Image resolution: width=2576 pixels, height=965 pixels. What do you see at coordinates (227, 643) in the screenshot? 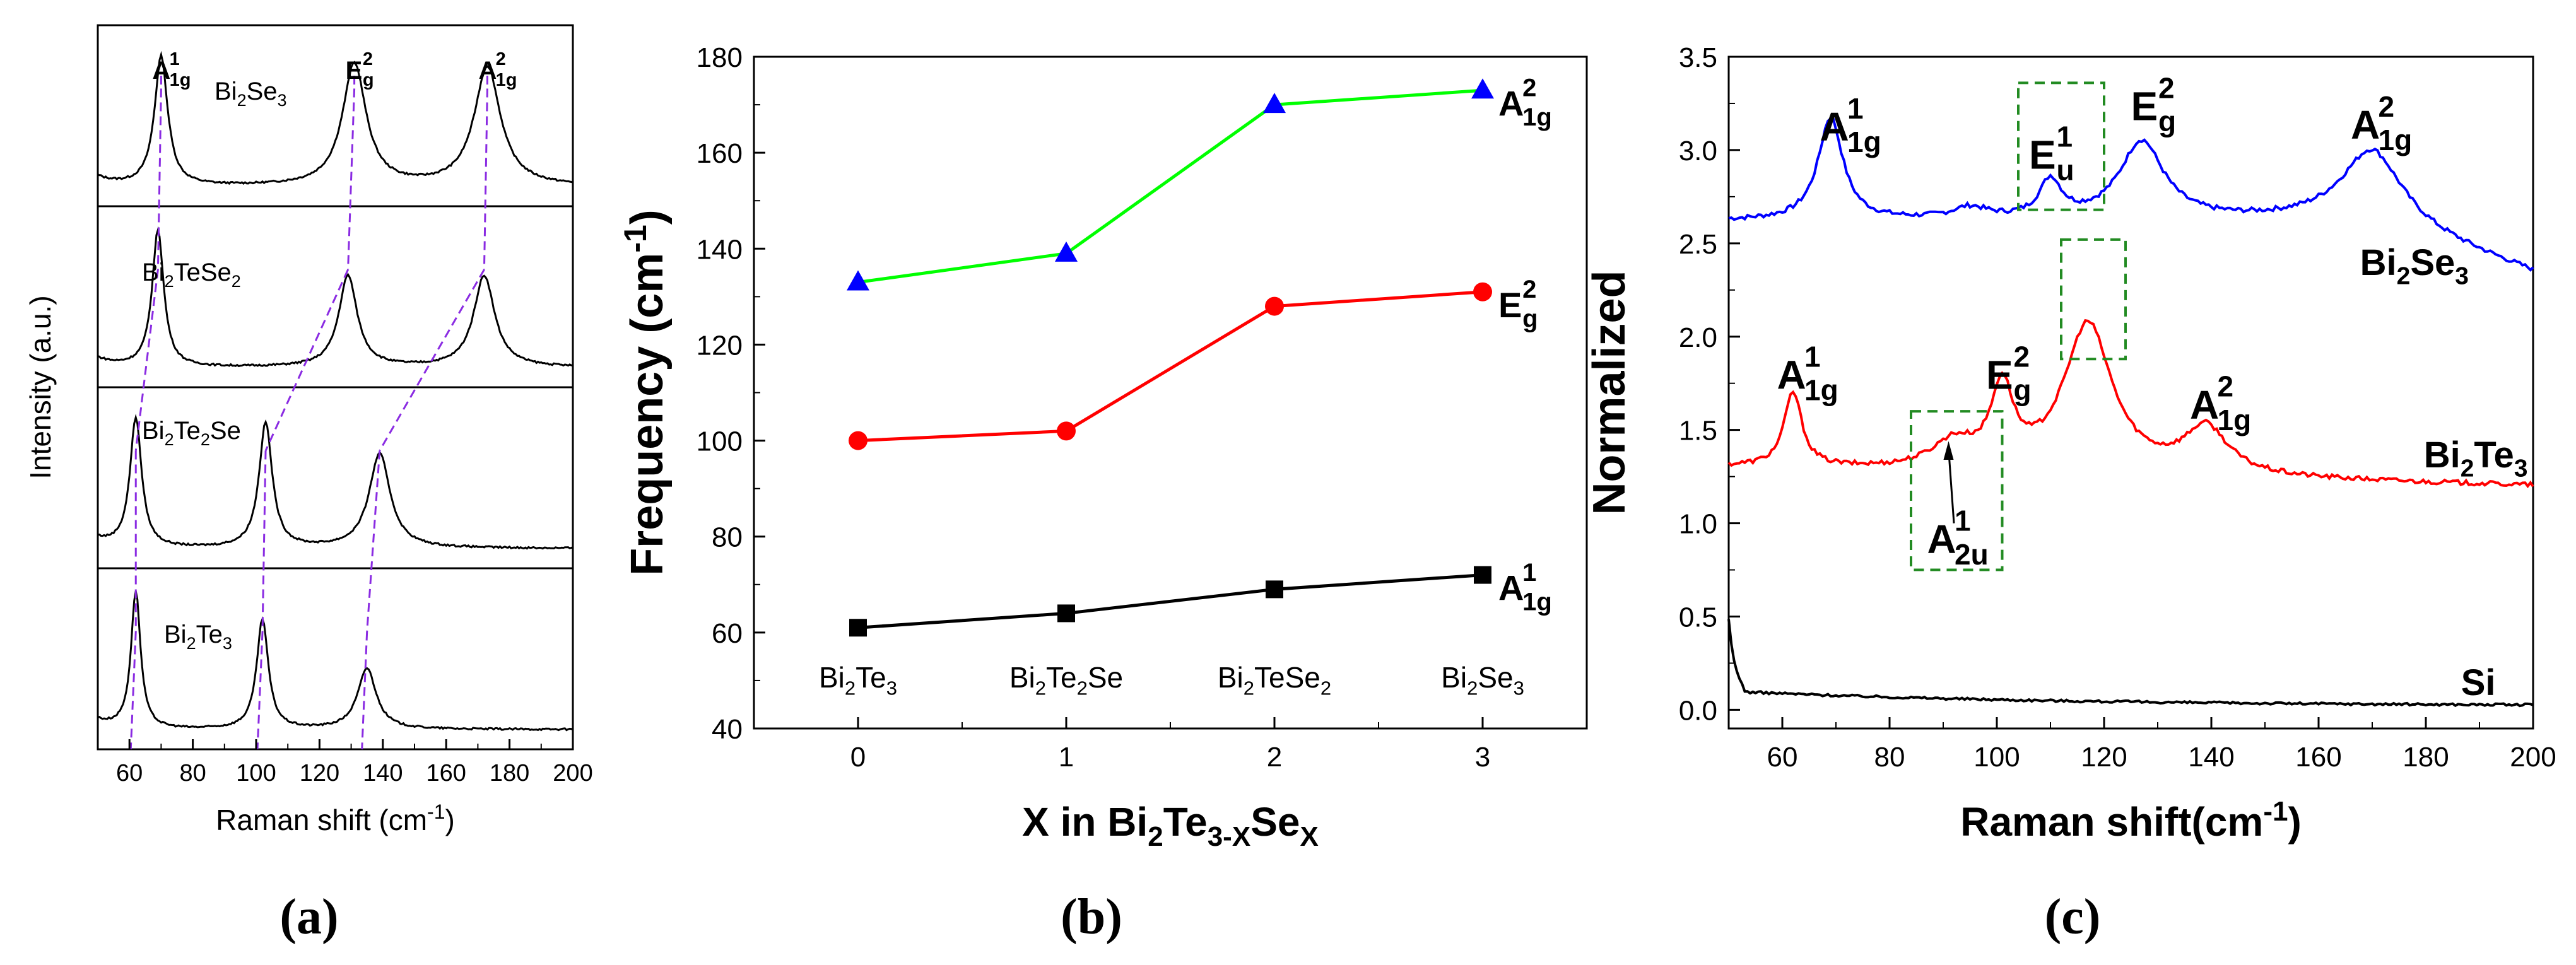
I see `panel-a-compound-label-3-sub2: 3` at bounding box center [227, 643].